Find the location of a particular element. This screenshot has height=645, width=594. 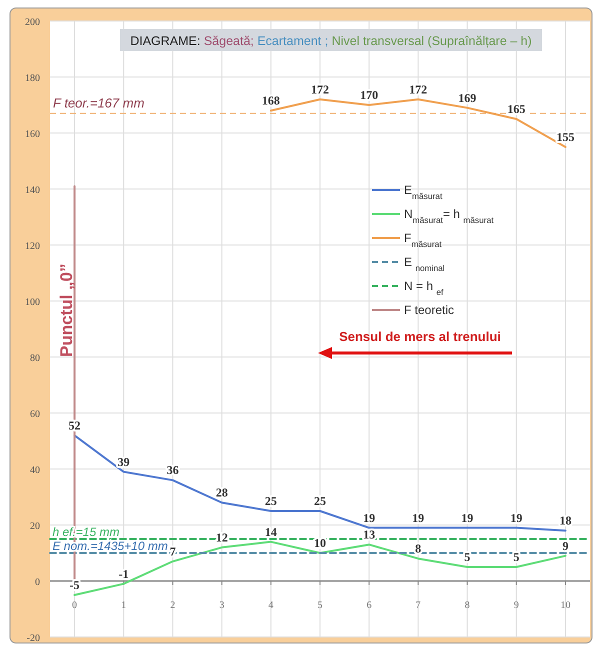

annotation: Sensul de mers al trenului is located at coordinates (420, 336).